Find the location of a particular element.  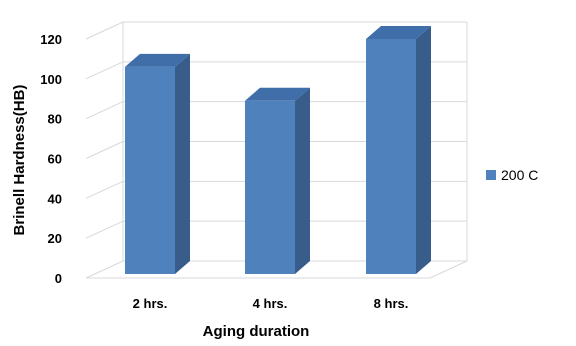

x-axis-ticks: 2 hrs. 4 hrs. 8 hrs. is located at coordinates (271, 303).